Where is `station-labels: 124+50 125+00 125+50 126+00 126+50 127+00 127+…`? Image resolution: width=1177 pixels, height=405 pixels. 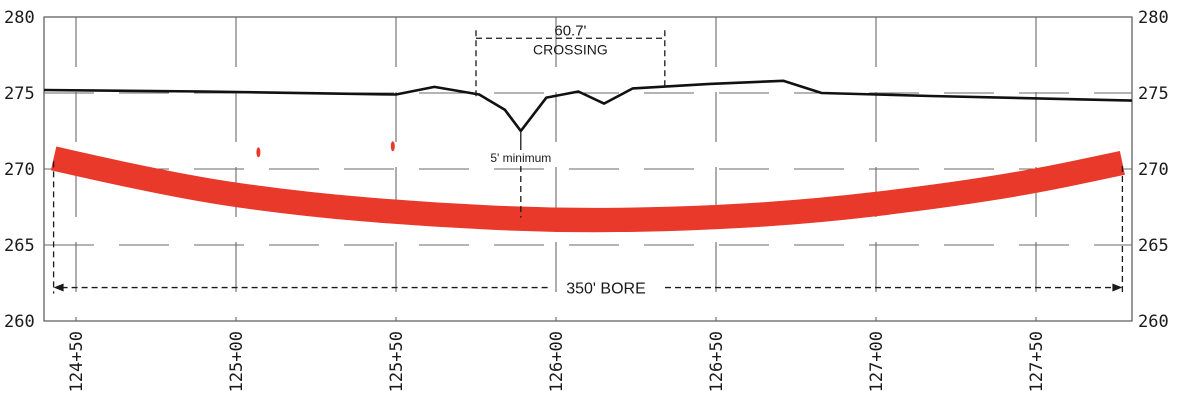 station-labels: 124+50 125+00 125+50 126+00 126+50 127+00 127+… is located at coordinates (557, 361).